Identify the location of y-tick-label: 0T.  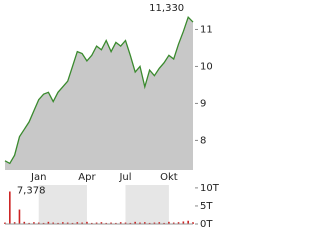
(206, 224).